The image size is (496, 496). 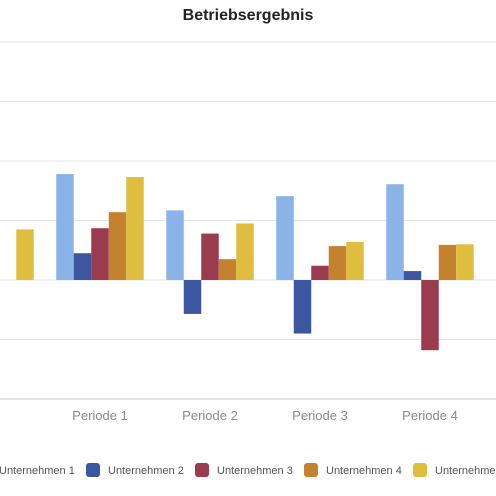 What do you see at coordinates (465, 471) in the screenshot?
I see `legend-label: Unternehmen 5` at bounding box center [465, 471].